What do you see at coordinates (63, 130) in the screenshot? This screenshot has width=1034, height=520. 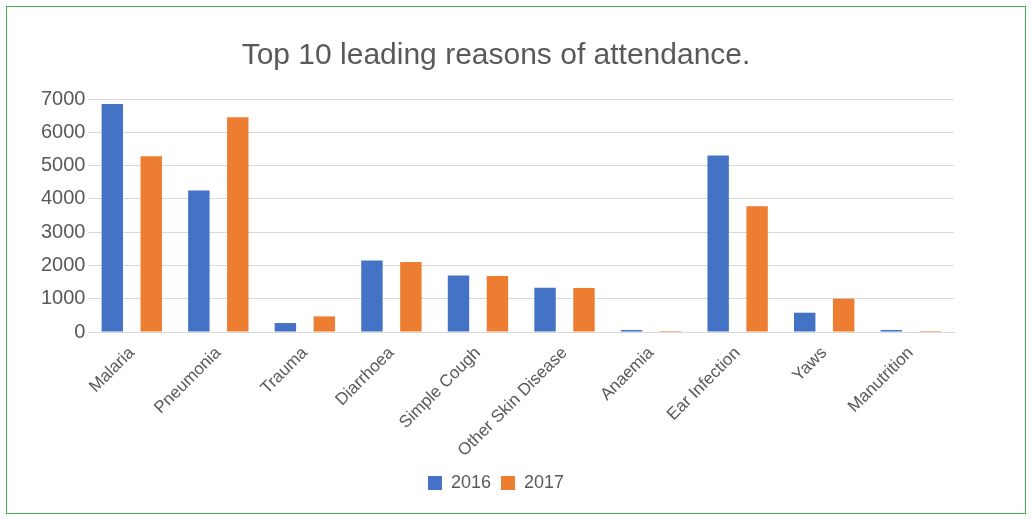 I see `y-tick-label: 6000` at bounding box center [63, 130].